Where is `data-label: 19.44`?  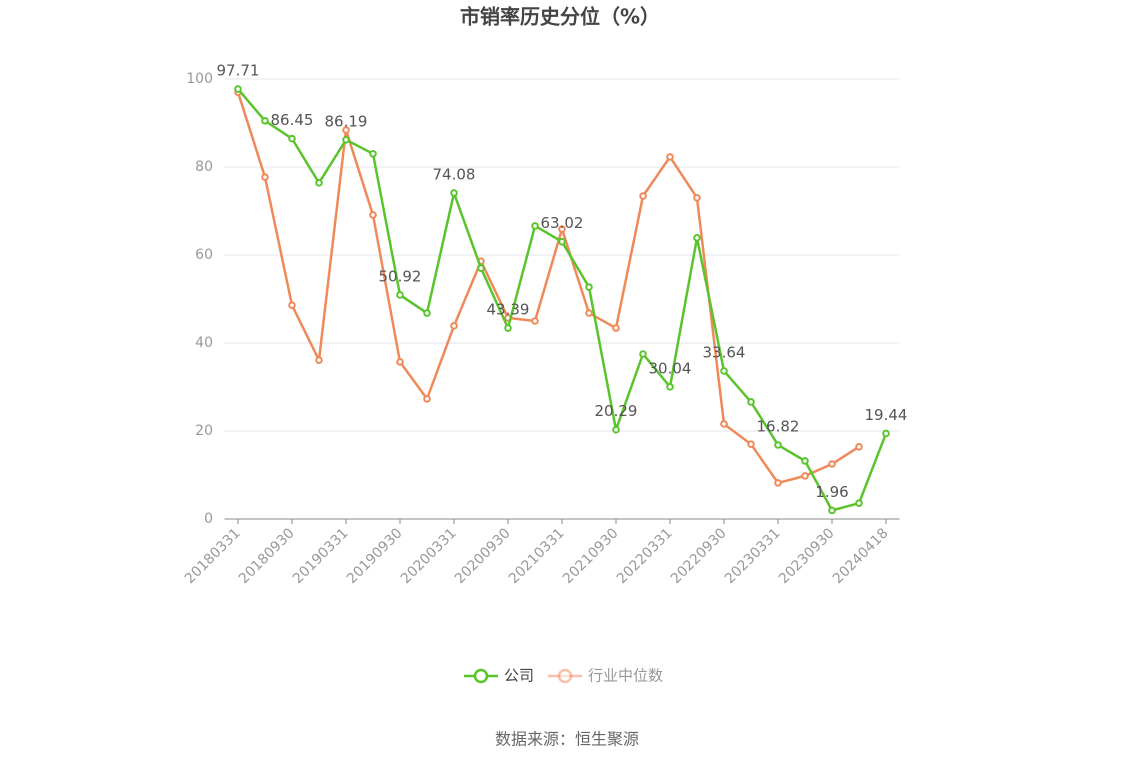 data-label: 19.44 is located at coordinates (886, 415).